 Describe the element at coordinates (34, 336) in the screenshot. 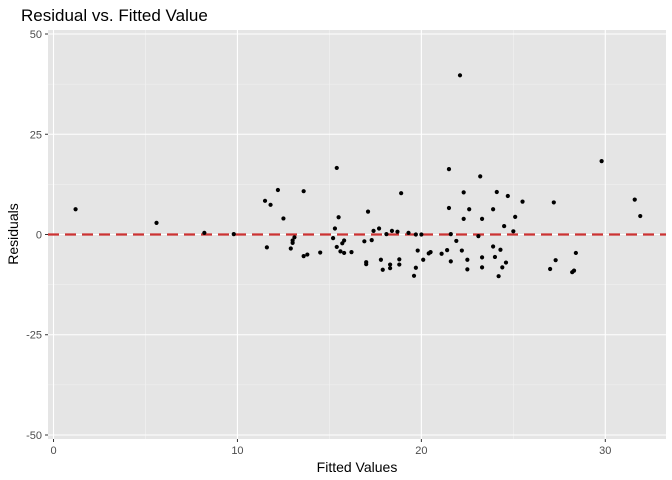

I see `y-tick-label: -25` at that location.